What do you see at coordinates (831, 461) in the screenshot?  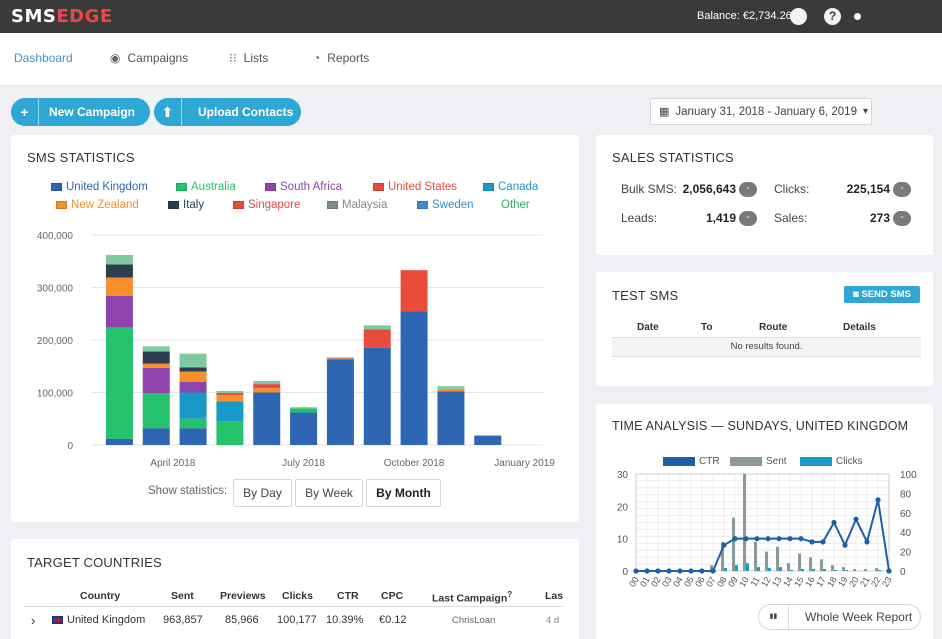 I see `time-legend-item: Clicks` at bounding box center [831, 461].